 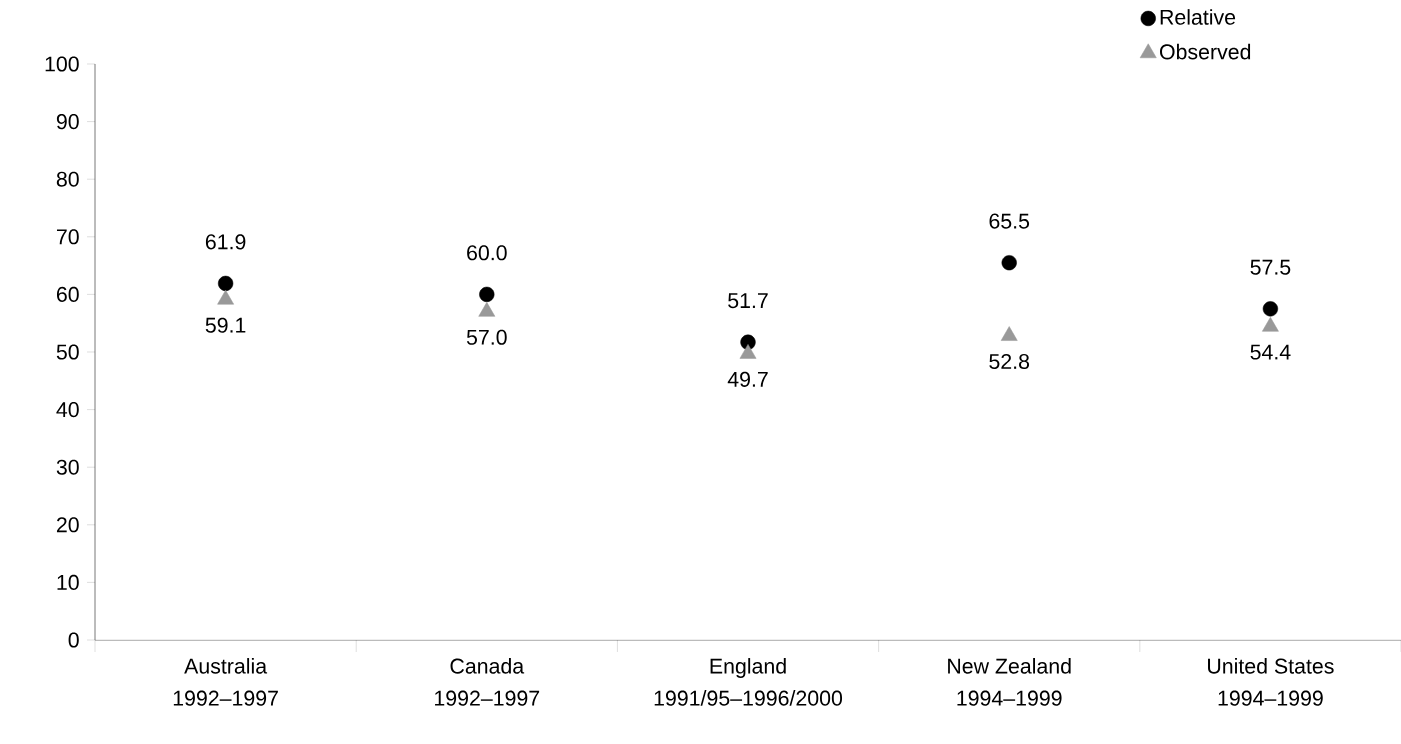 I want to click on x-tick-label: United States 1994–1999, so click(x=1271, y=682).